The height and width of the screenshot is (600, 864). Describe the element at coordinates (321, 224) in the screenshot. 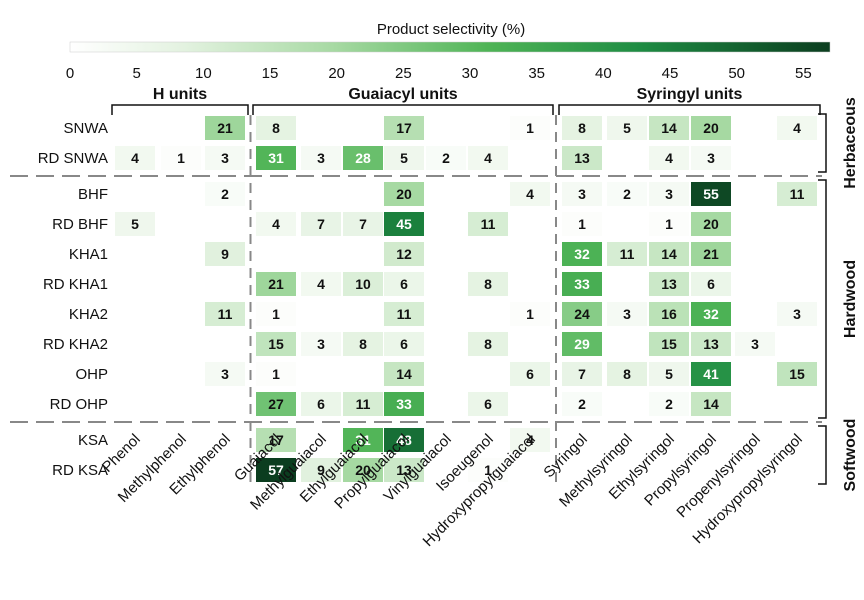

I see `cell-value-label: 7` at that location.